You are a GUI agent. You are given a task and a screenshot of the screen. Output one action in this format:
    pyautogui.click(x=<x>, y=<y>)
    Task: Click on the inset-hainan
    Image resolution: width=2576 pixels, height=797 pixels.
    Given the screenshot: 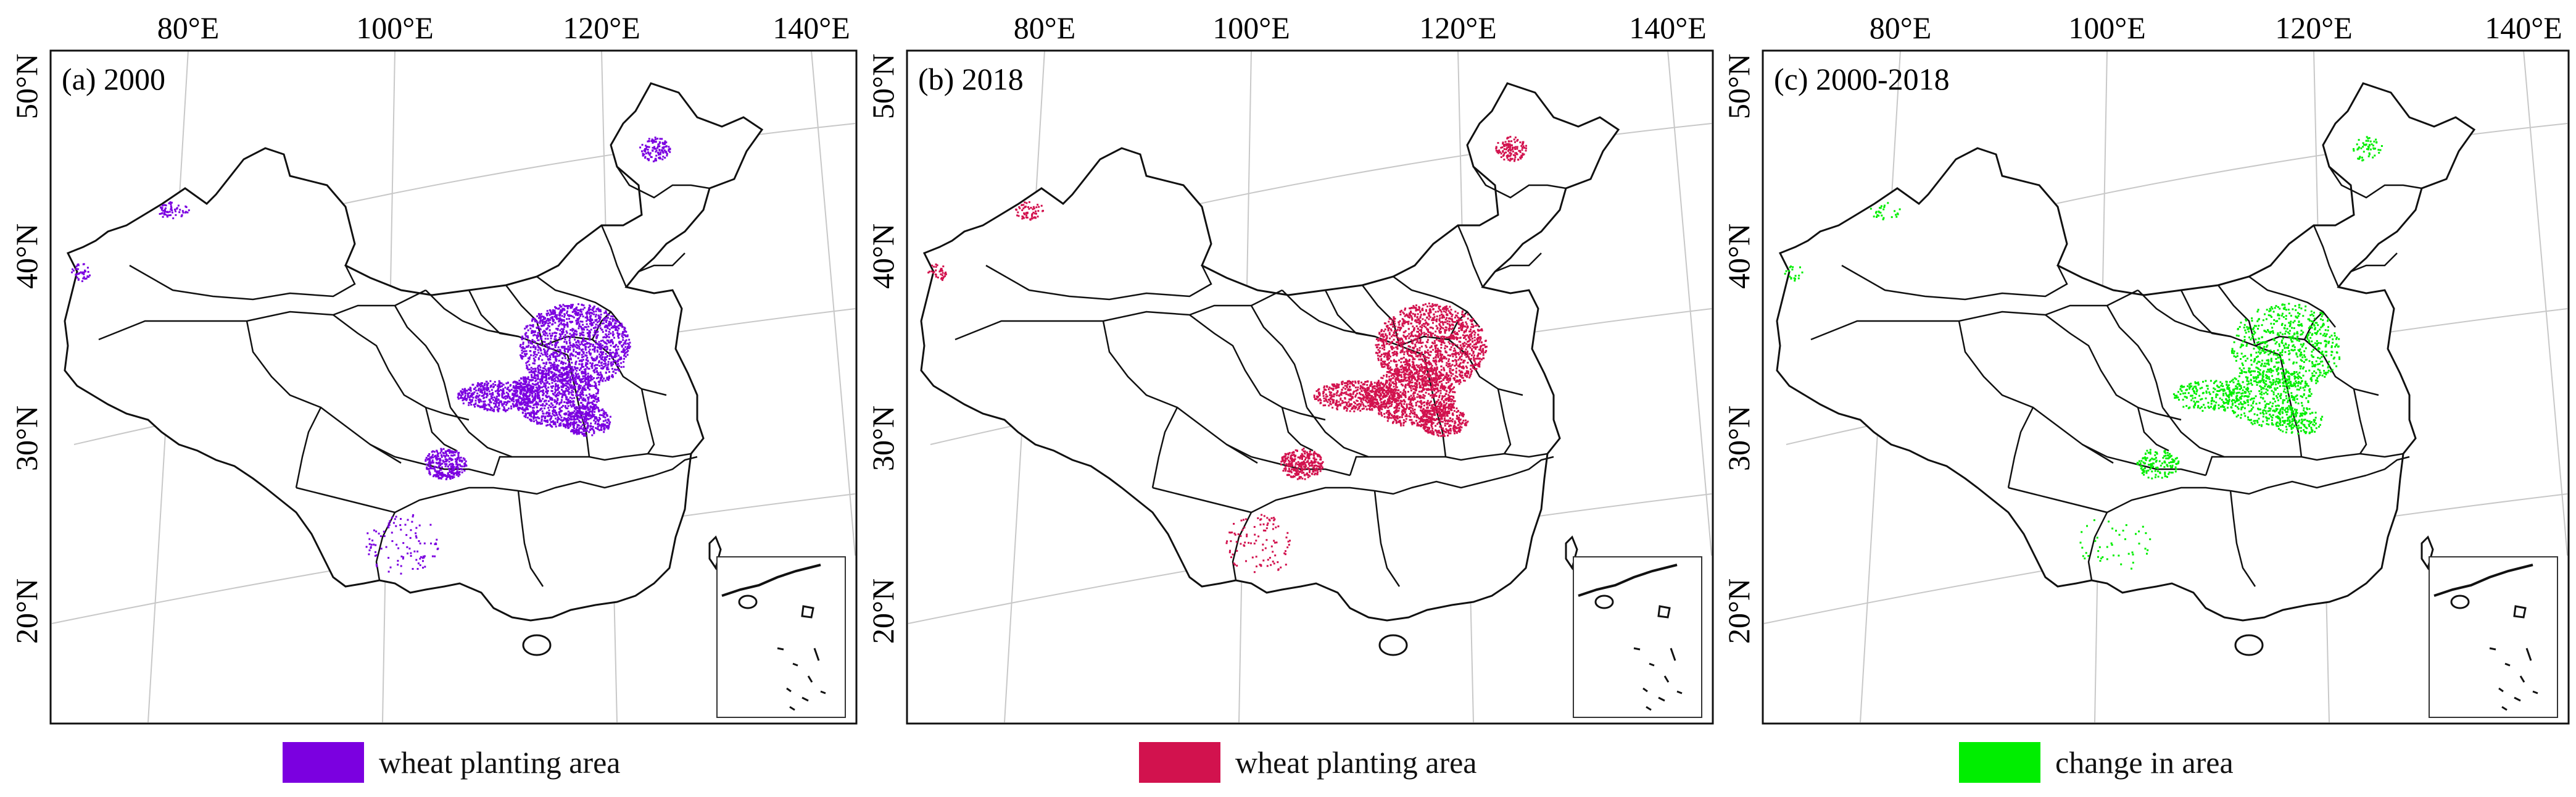 What is the action you would take?
    pyautogui.click(x=748, y=602)
    